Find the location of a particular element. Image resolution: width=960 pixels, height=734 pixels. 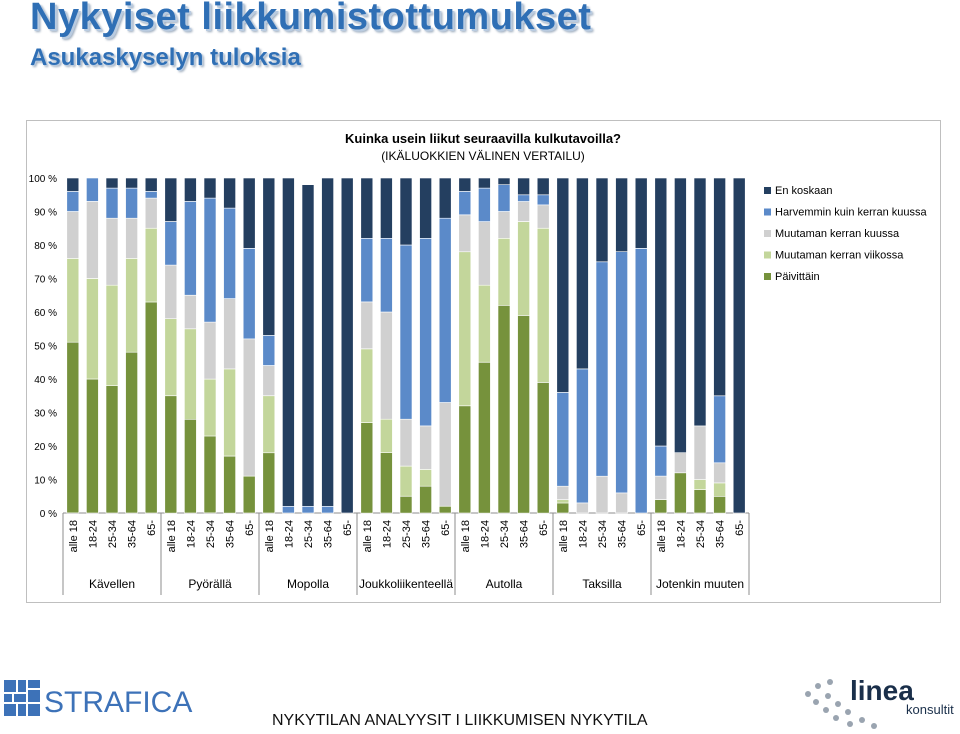

legend-swatch is located at coordinates (767, 190).